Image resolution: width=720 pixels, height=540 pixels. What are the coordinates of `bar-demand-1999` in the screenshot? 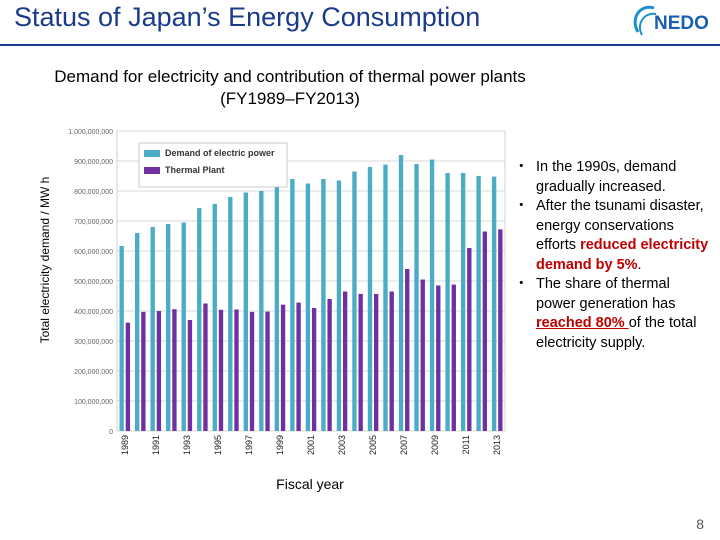 It's located at (277, 308).